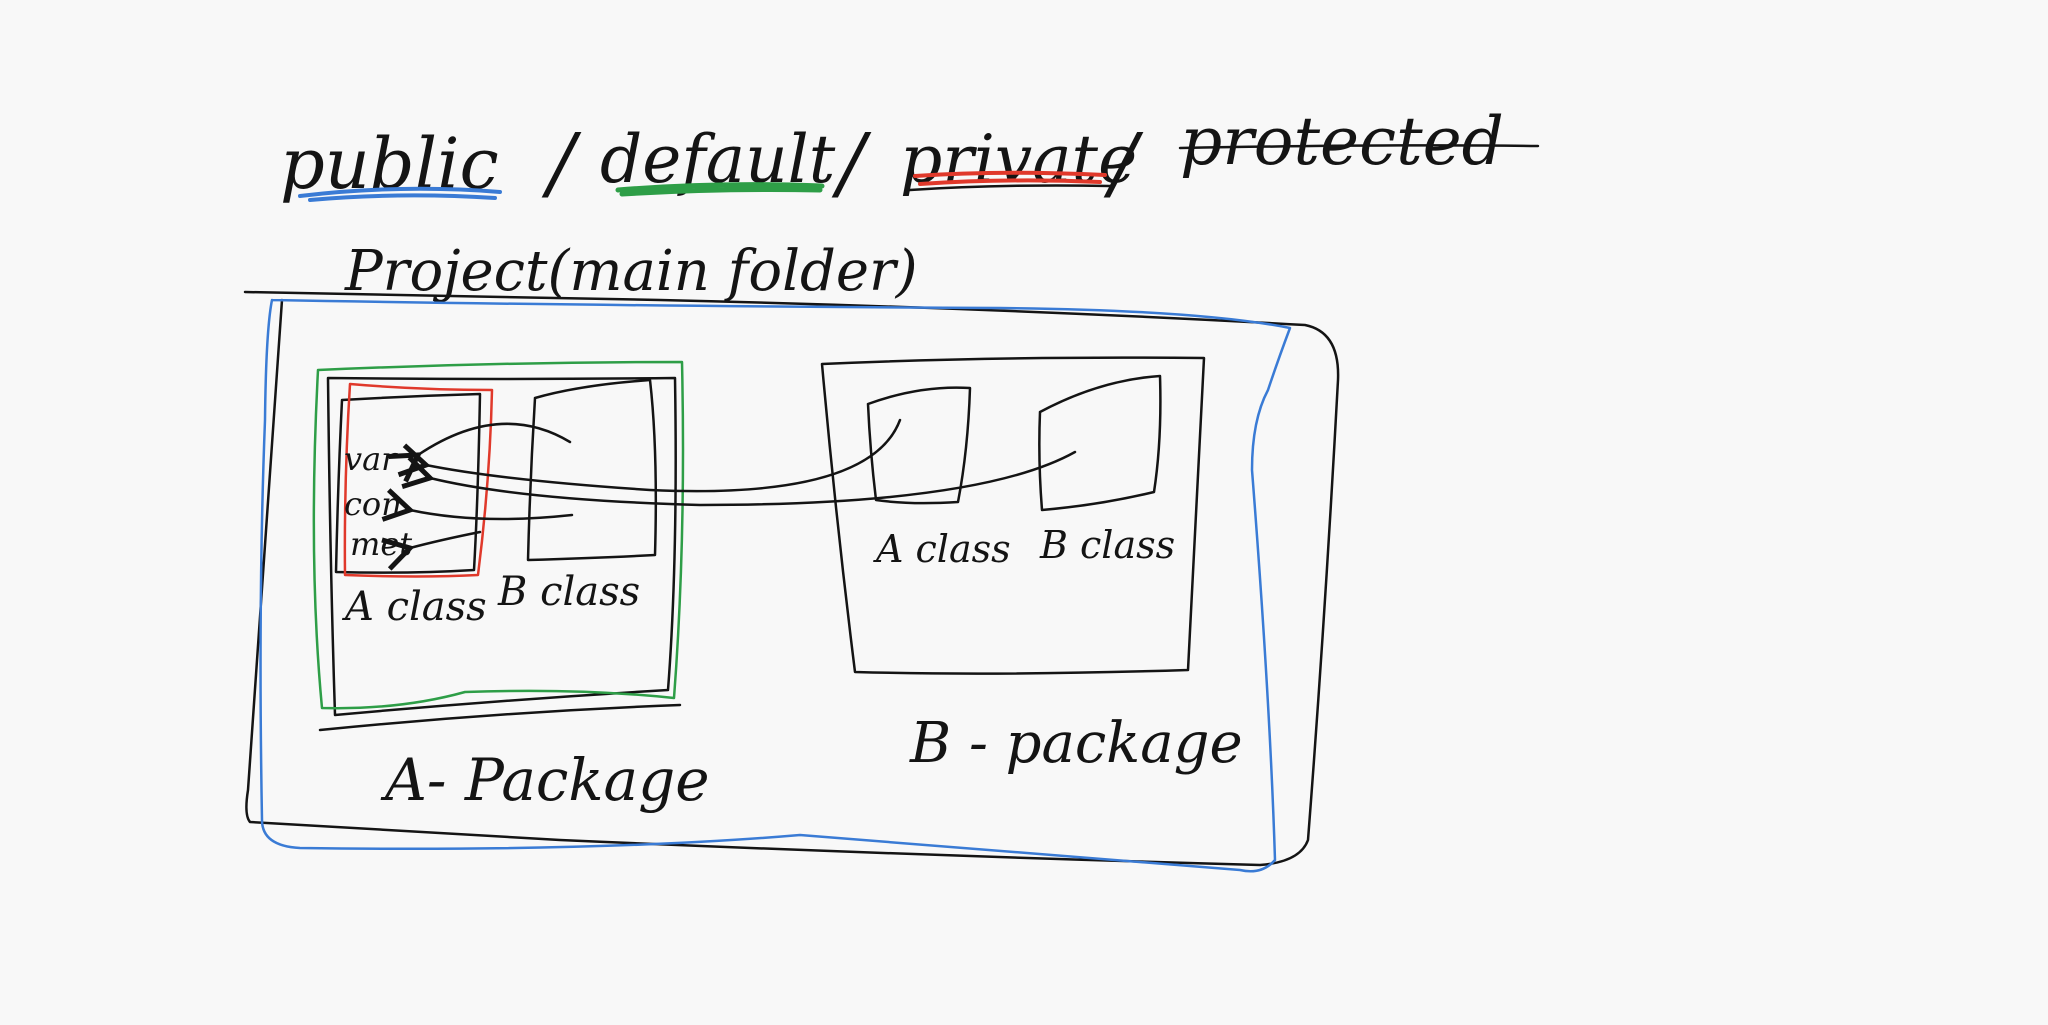 The image size is (2048, 1025). I want to click on arrow-from-b-b-class, so click(739, 478).